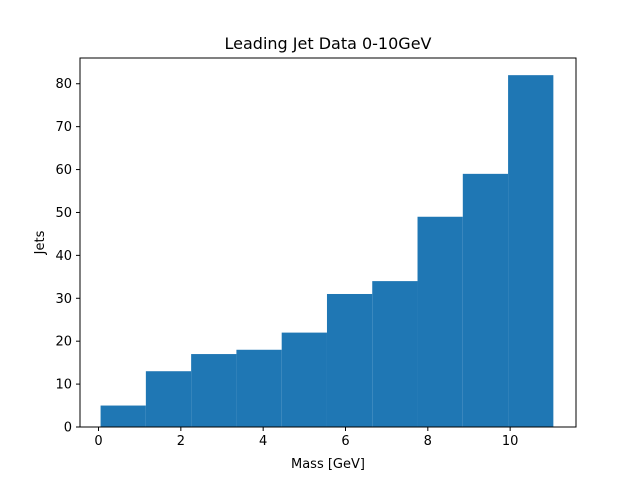 This screenshot has height=480, width=640. Describe the element at coordinates (428, 441) in the screenshot. I see `x-tick-label-4: 8` at that location.